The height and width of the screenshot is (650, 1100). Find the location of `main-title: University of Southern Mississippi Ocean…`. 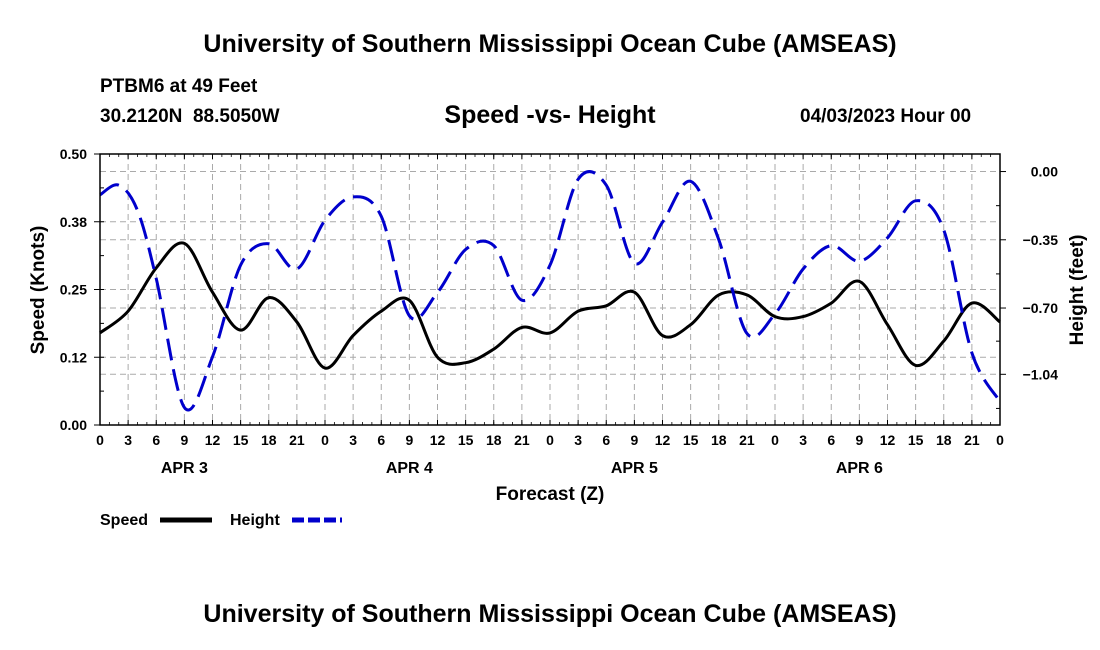

main-title: University of Southern Mississippi Ocean… is located at coordinates (550, 44).